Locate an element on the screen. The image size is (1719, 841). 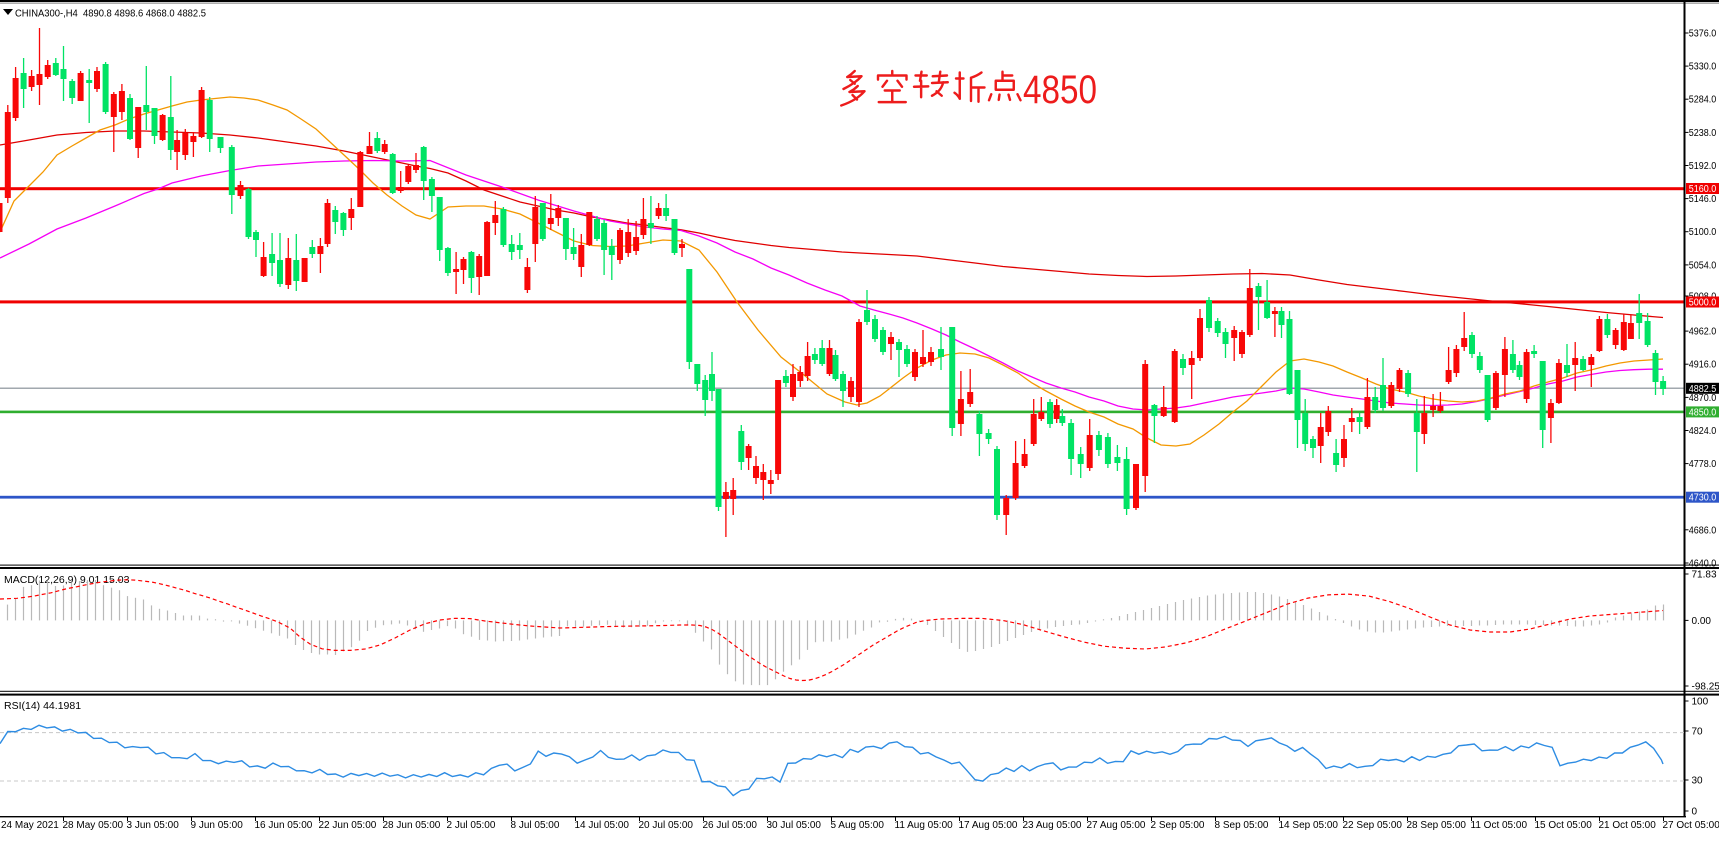
svg-text: 5192.0 is located at coordinates (1703, 166).